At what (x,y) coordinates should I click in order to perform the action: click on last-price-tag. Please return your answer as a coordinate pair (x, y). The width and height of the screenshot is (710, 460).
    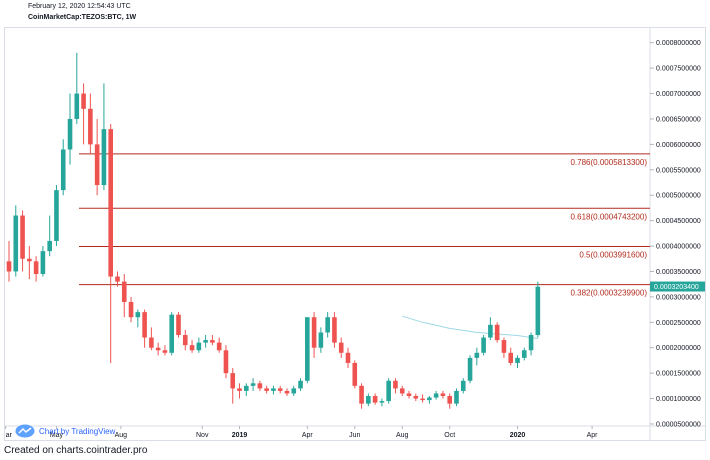
    Looking at the image, I should click on (677, 286).